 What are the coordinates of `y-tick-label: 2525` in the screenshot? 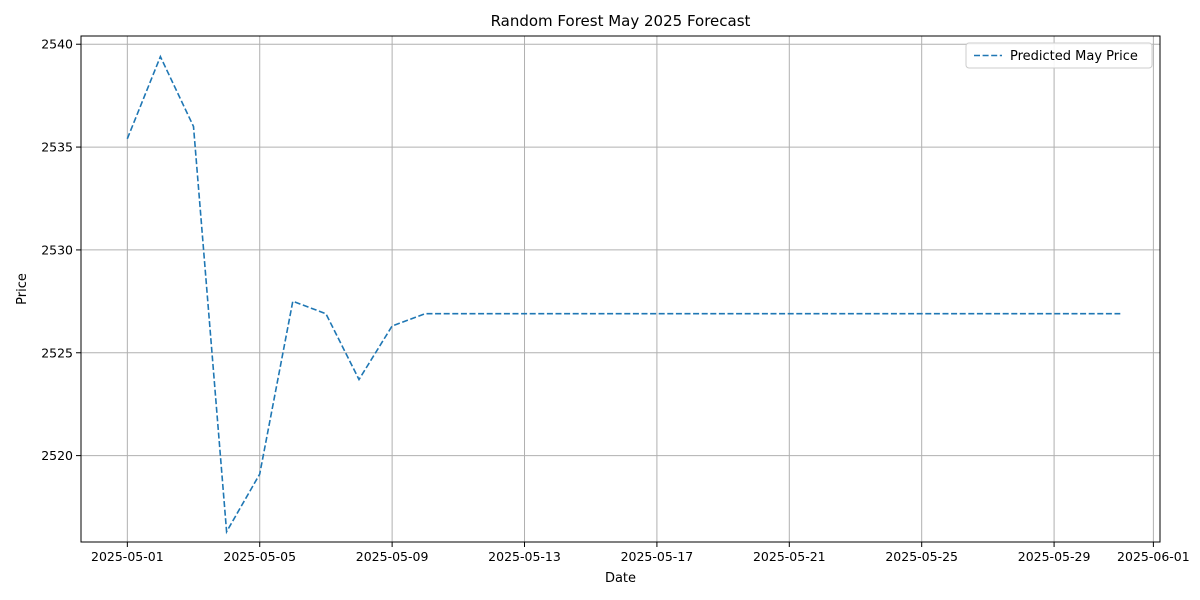 It's located at (57, 352).